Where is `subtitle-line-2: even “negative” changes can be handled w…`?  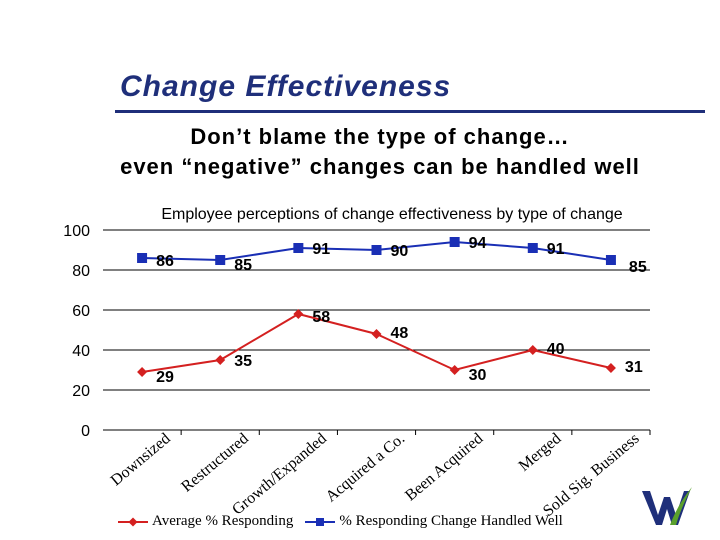
subtitle-line-2: even “negative” changes can be handled w… is located at coordinates (380, 166).